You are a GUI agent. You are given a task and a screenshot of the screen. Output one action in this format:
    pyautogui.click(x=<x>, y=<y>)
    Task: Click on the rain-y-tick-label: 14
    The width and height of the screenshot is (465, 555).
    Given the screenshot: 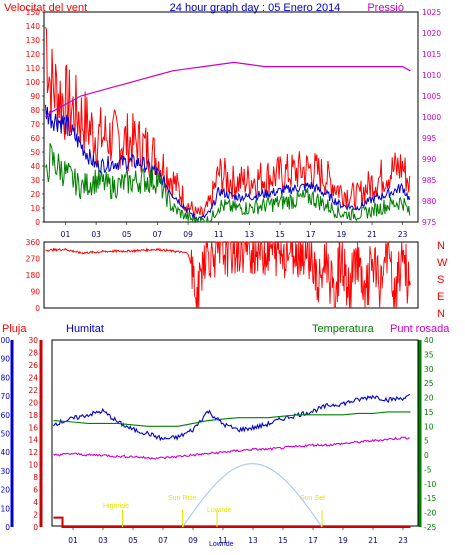 What is the action you would take?
    pyautogui.click(x=33, y=440)
    